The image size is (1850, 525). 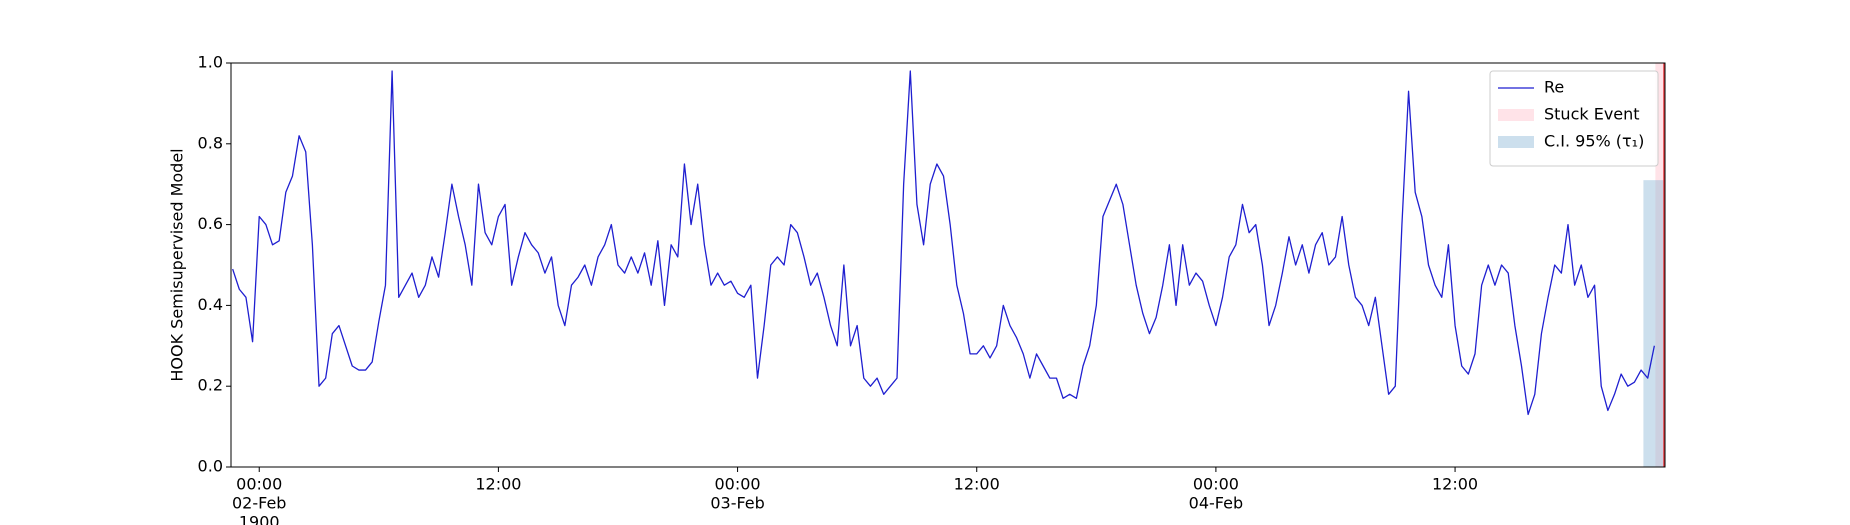 What do you see at coordinates (210, 466) in the screenshot?
I see `y-tick-label: 0.0` at bounding box center [210, 466].